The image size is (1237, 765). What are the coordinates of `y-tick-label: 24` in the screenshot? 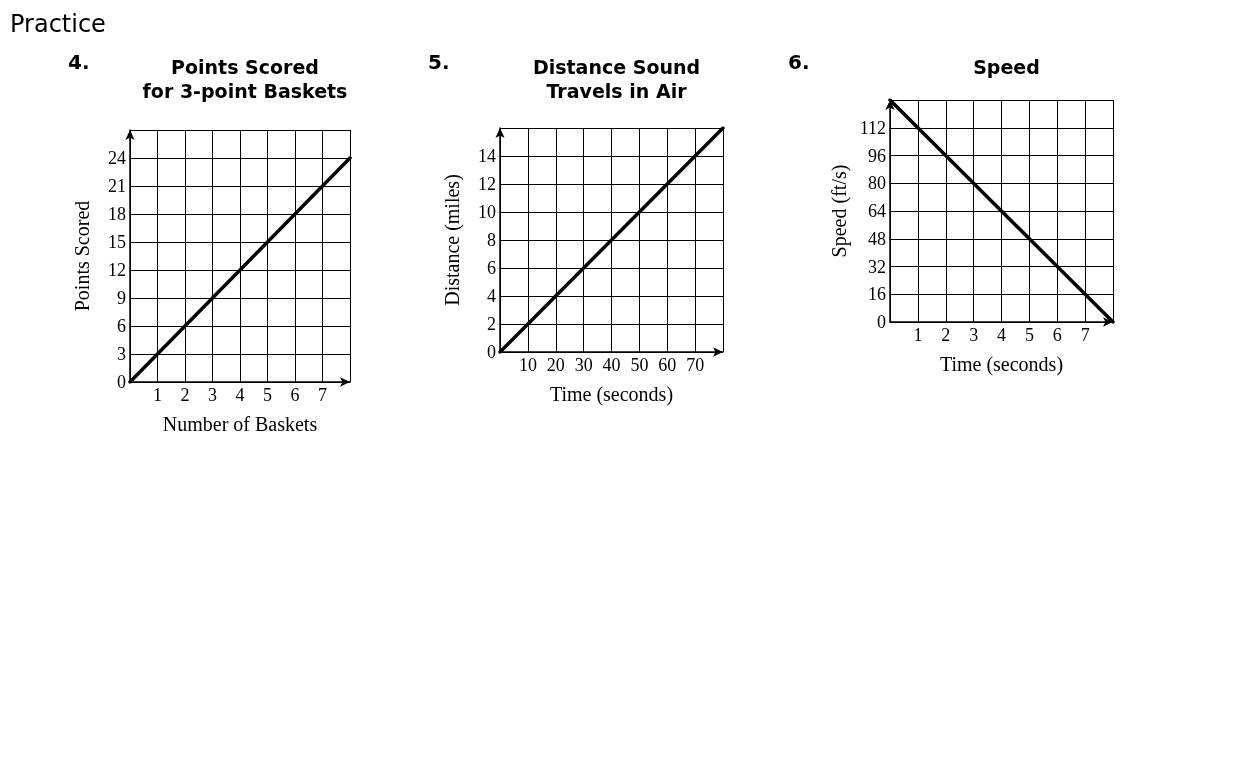 It's located at (117, 158).